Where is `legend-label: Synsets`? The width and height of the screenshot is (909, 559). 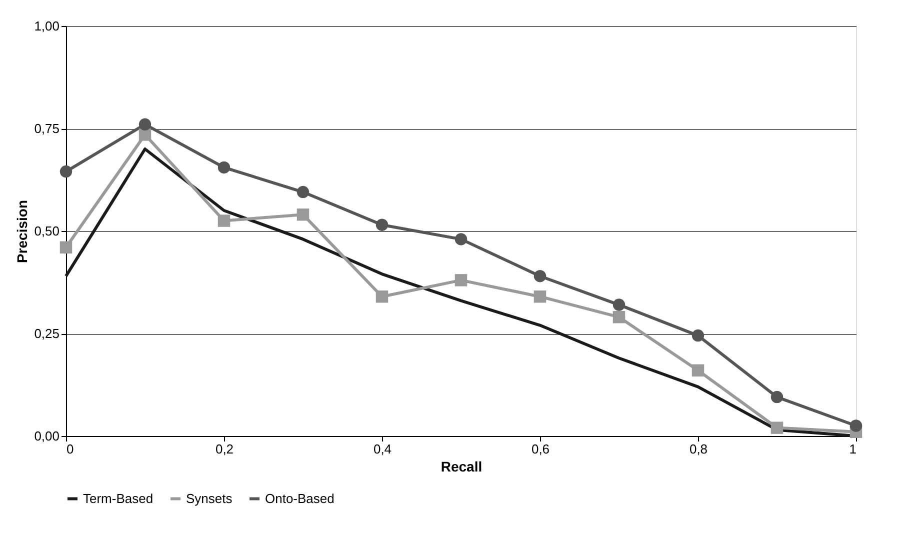
legend-label: Synsets is located at coordinates (209, 498).